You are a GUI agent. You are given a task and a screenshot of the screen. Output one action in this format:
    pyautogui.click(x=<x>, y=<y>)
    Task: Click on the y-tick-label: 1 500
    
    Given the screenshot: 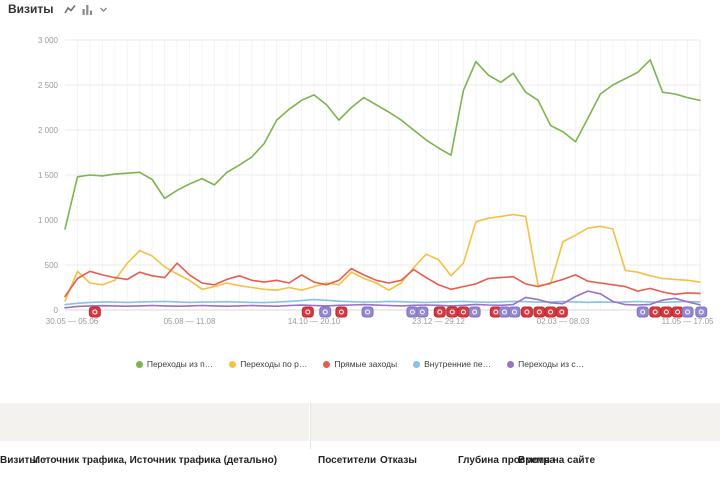 What is the action you would take?
    pyautogui.click(x=48, y=175)
    